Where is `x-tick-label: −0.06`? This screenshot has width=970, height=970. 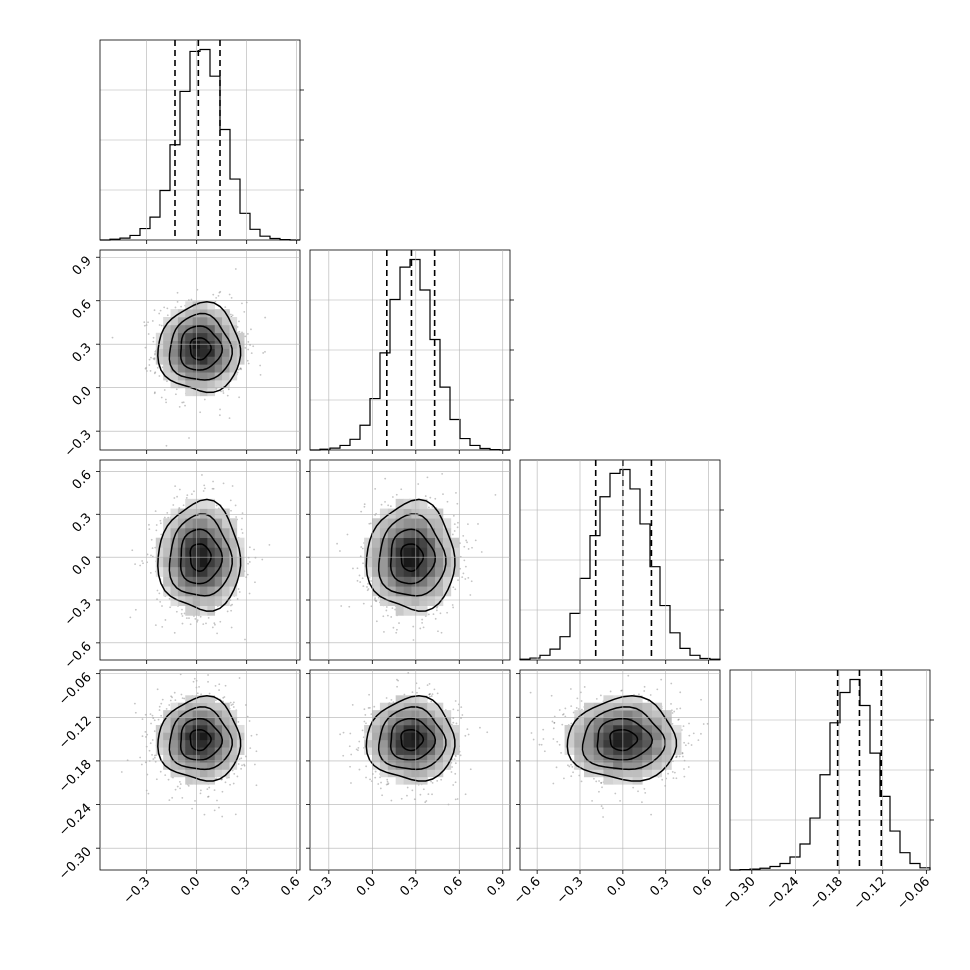 x-tick-label: −0.06 is located at coordinates (913, 893).